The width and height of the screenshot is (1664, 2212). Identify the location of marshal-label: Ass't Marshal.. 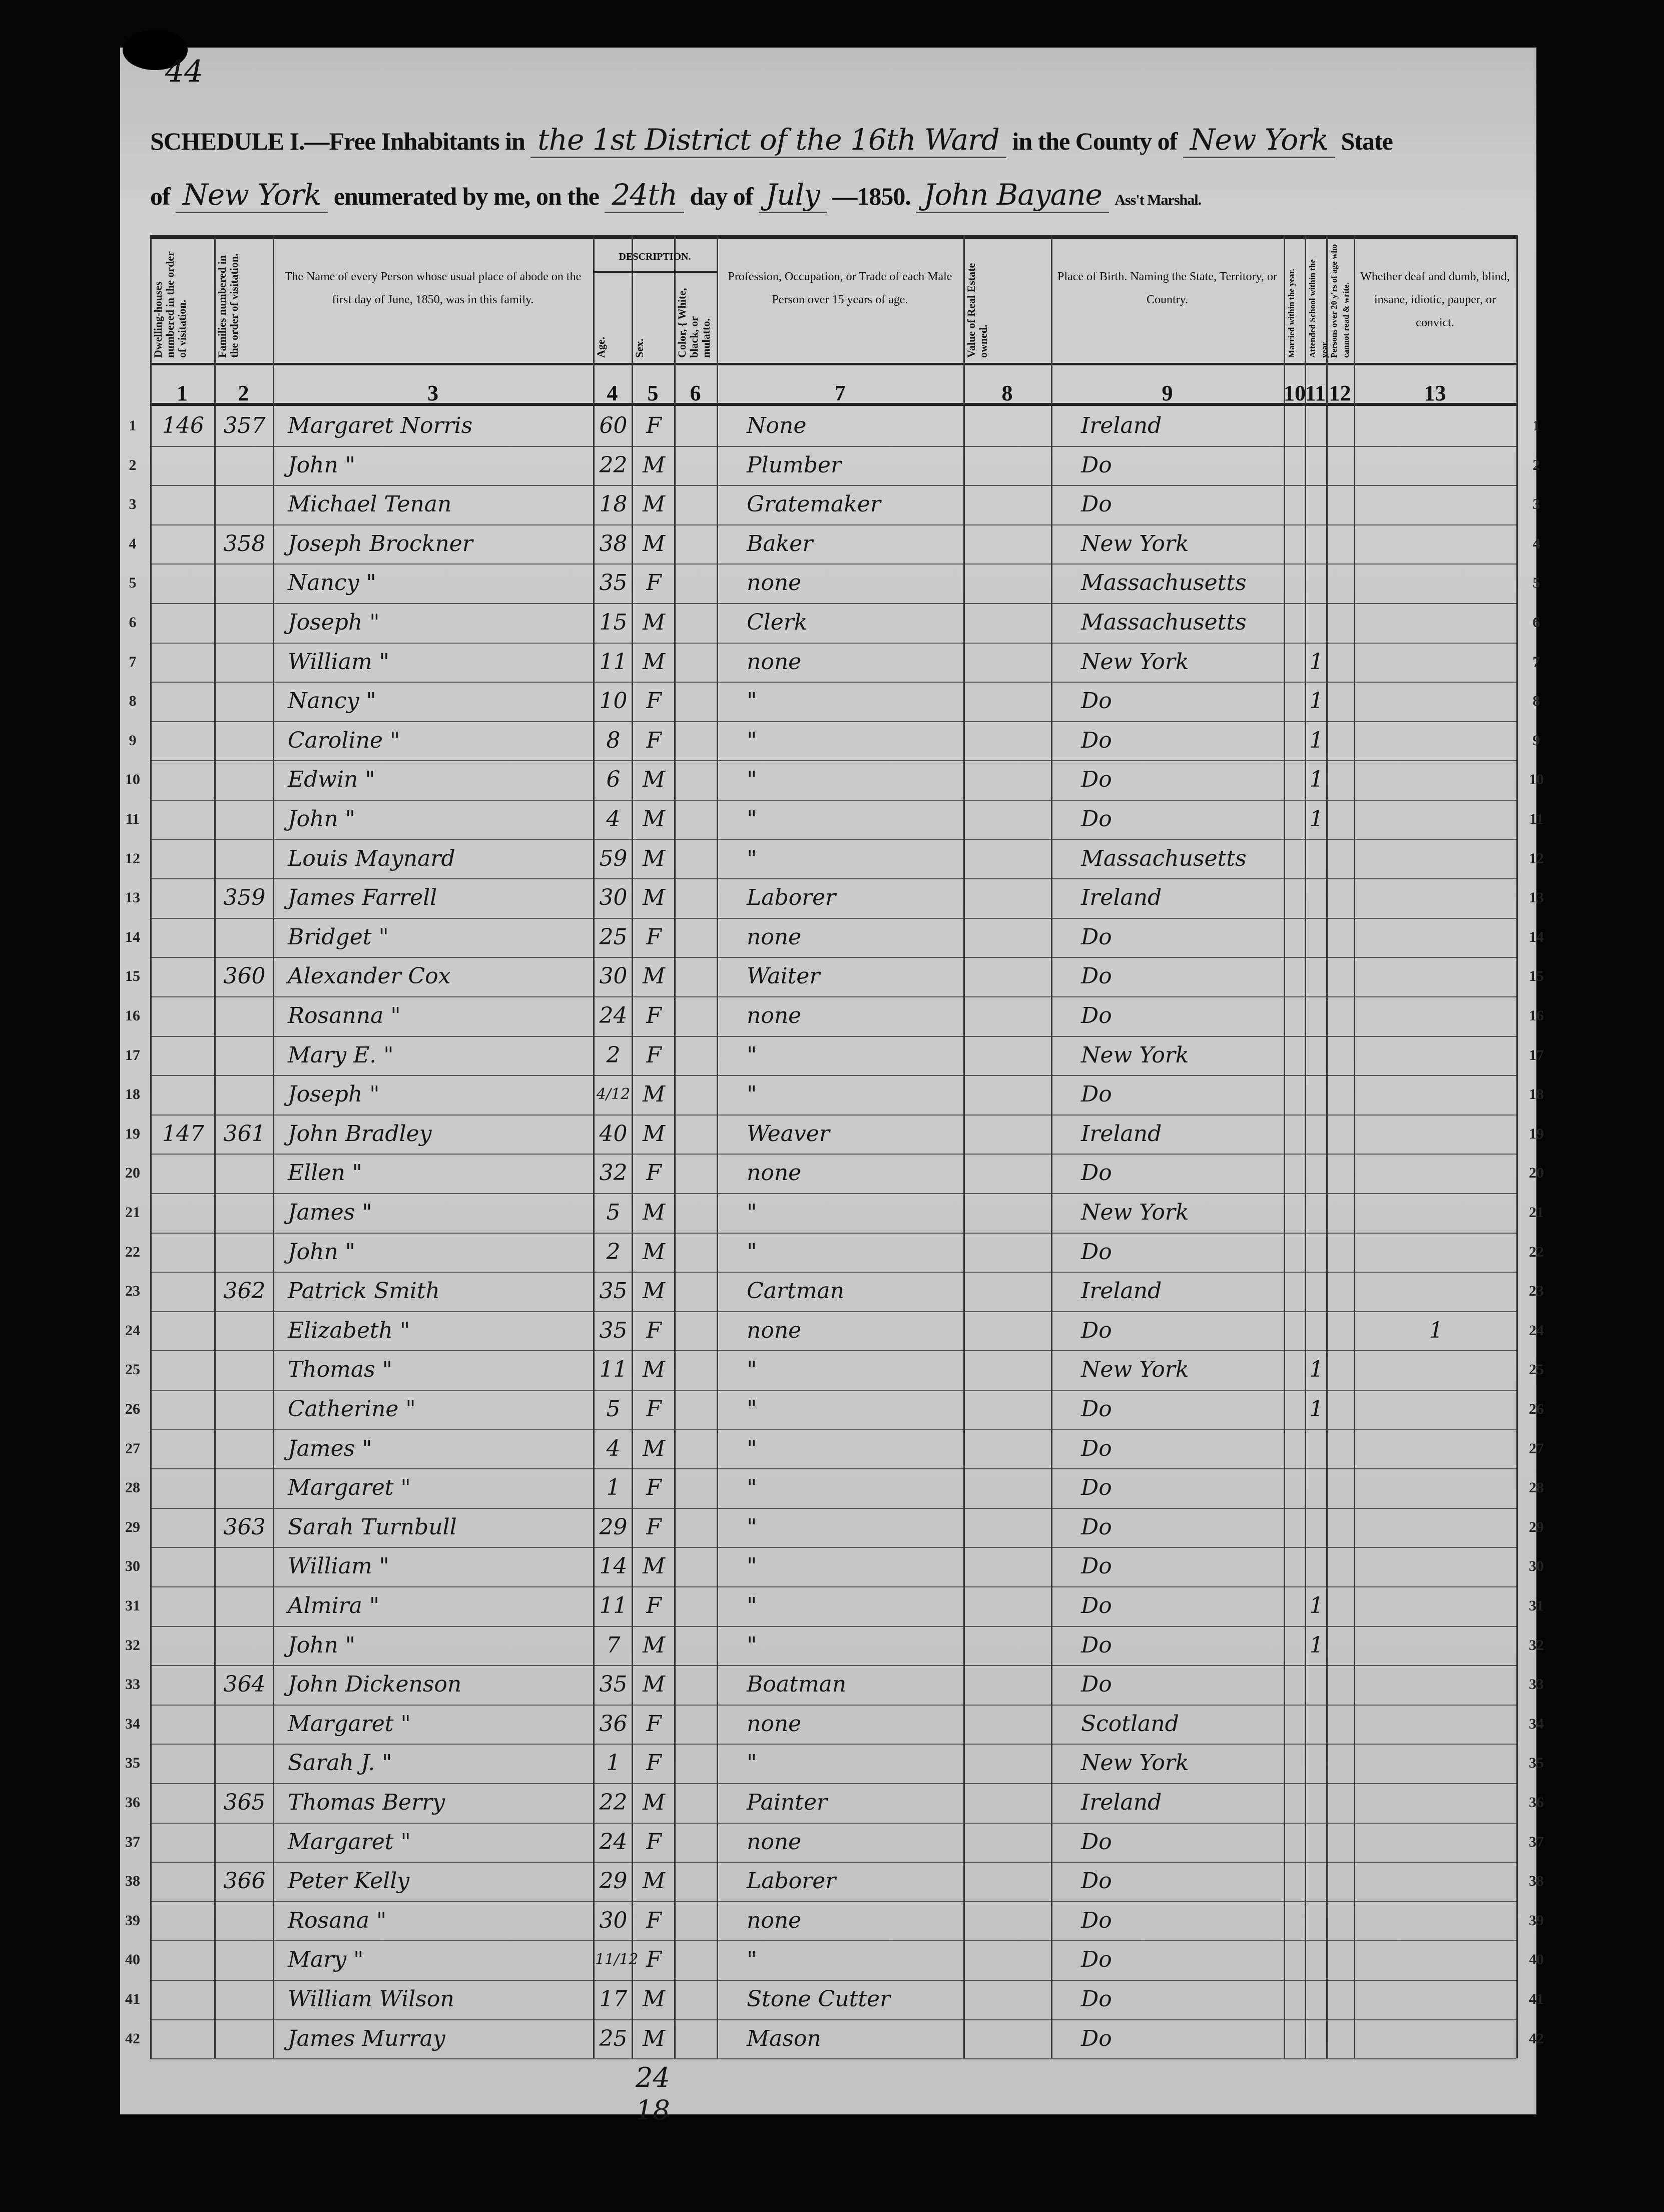
(1159, 200).